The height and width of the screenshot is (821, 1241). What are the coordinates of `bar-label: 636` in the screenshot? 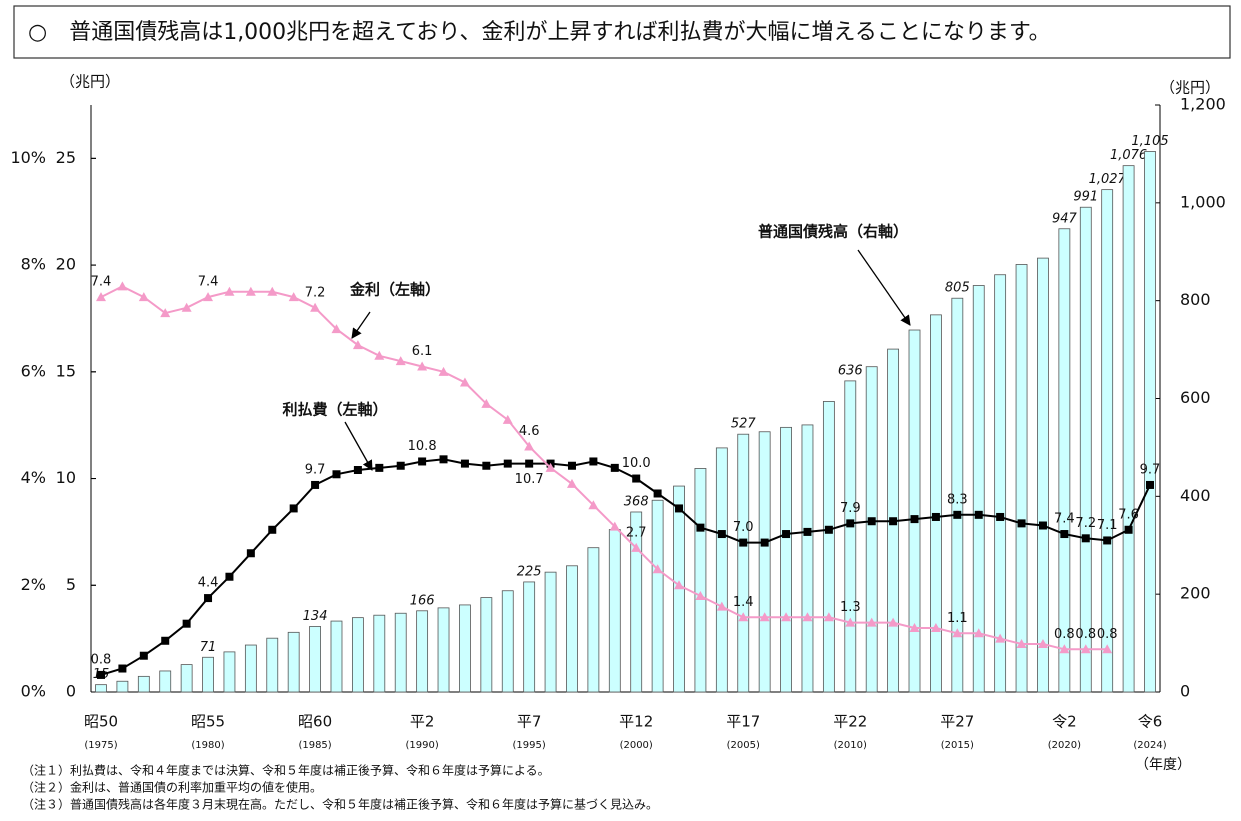 It's located at (850, 370).